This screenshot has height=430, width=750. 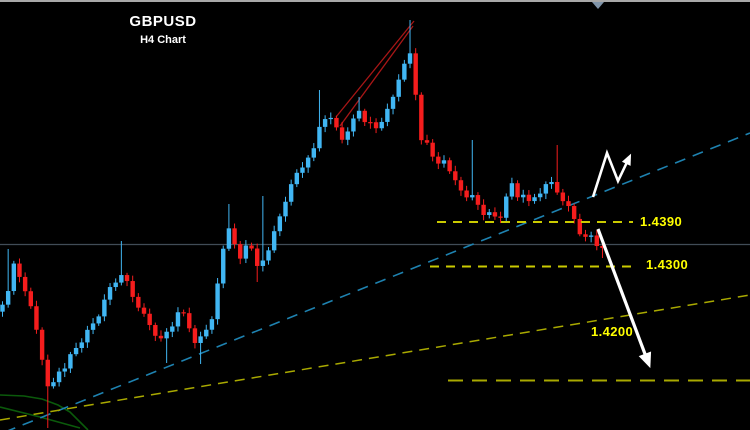 What do you see at coordinates (598, 5) in the screenshot?
I see `chart-shift-marker-icon` at bounding box center [598, 5].